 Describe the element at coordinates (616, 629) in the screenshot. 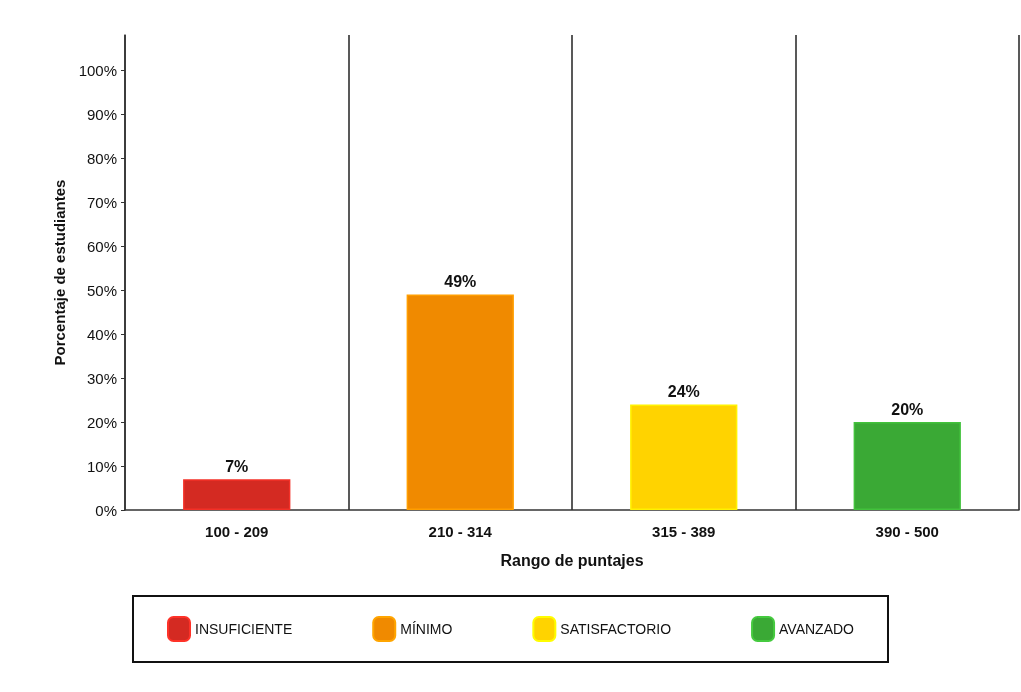

I see `legend-label: SATISFACTORIO` at that location.